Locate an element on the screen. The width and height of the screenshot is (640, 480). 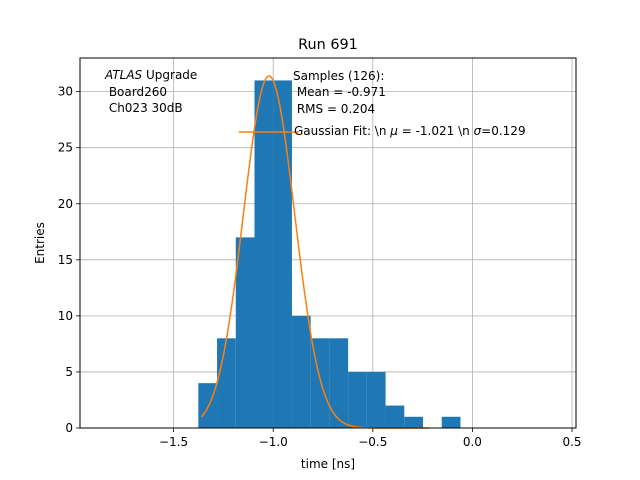
x-axis-ticks: −1.5 −1.0 −0.5 0.0 0.5 is located at coordinates (370, 438).